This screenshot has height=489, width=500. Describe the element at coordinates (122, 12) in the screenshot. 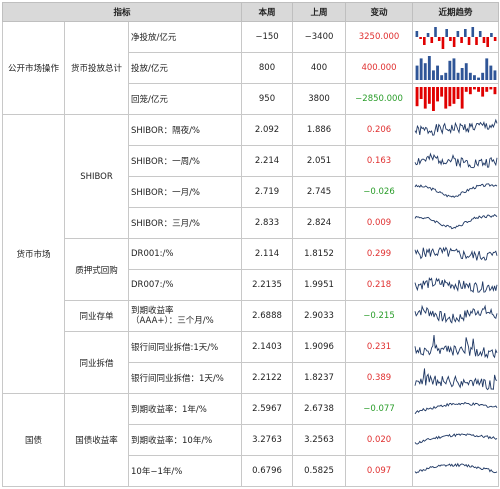

I see `header-indicator: 指标` at that location.